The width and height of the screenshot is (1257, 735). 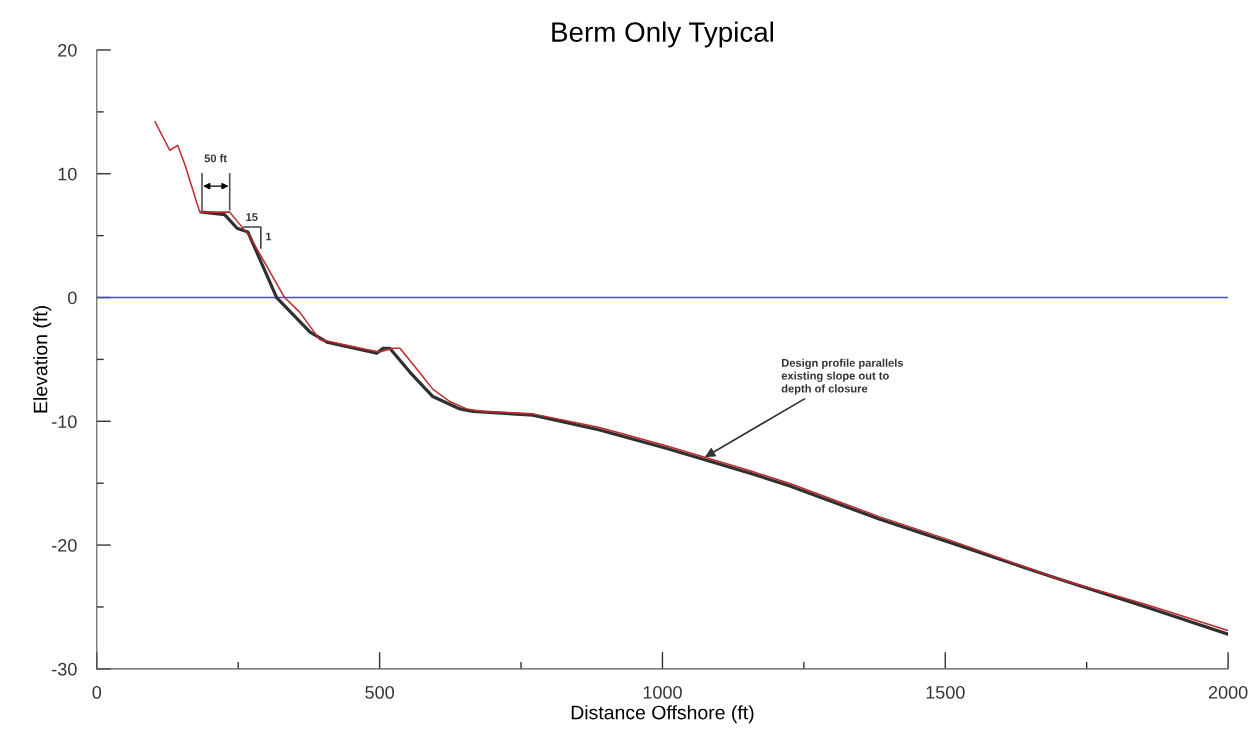 I want to click on y-tick-label: 10, so click(x=67, y=174).